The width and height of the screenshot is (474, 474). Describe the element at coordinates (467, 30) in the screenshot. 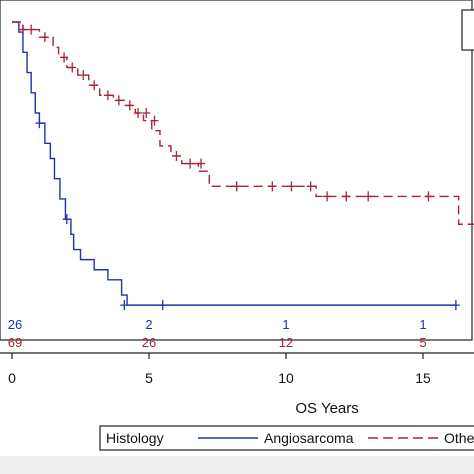

I see `inset-legend-box` at that location.